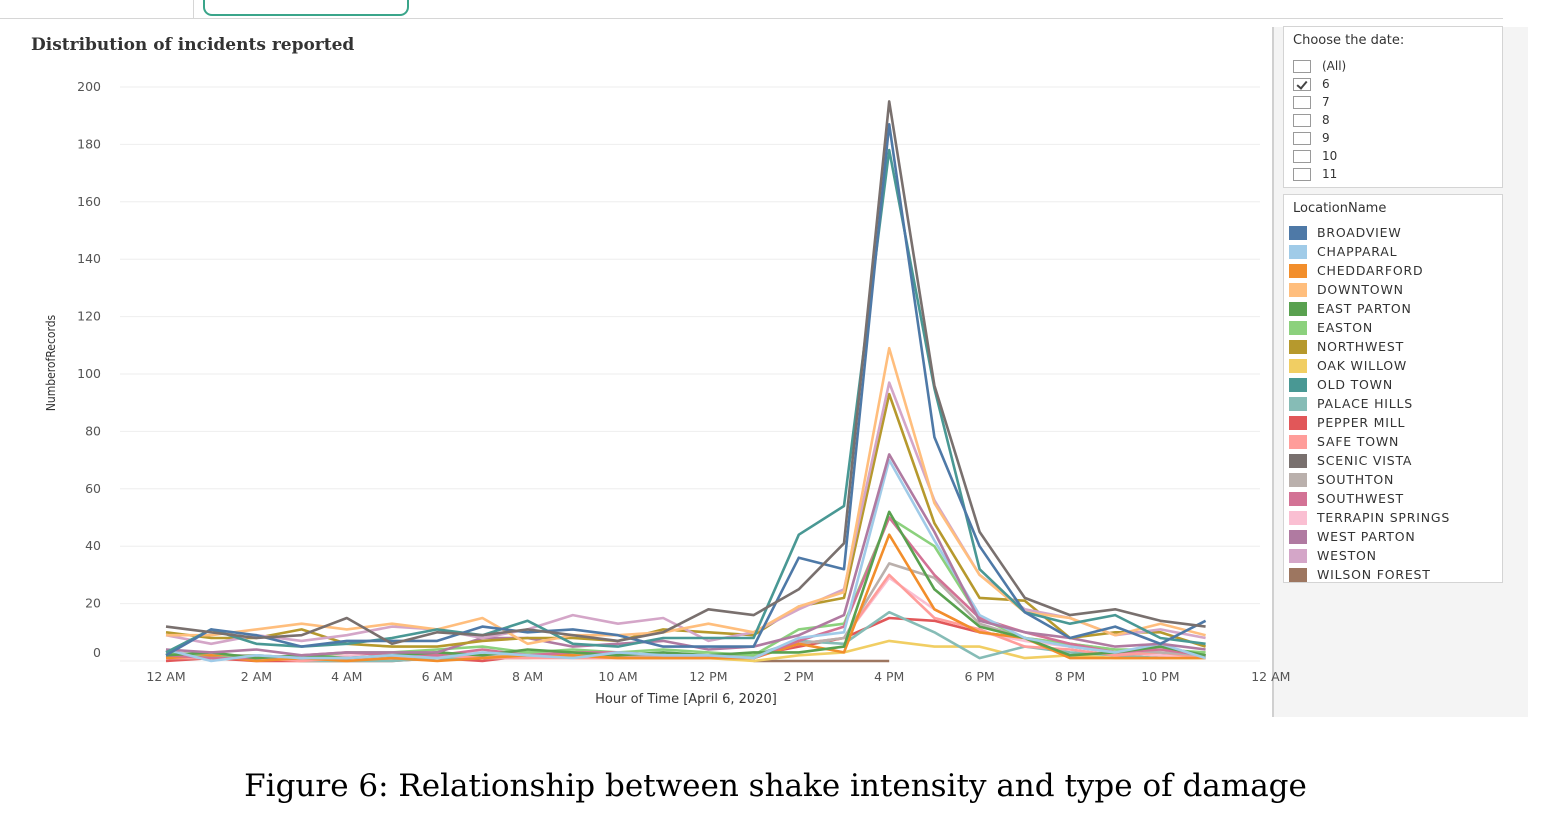 The height and width of the screenshot is (831, 1551). Describe the element at coordinates (1361, 346) in the screenshot. I see `legend-label: NORTHWEST` at that location.